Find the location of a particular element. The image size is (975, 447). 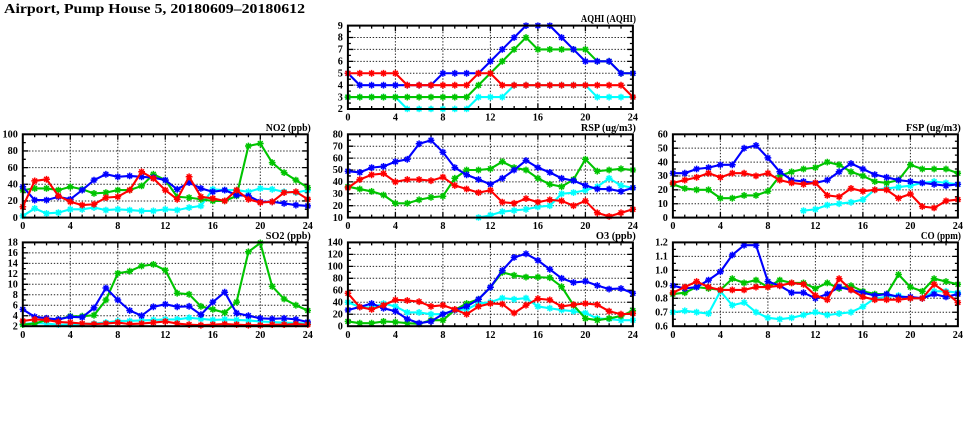

svg-text: O3 (ppb) is located at coordinates (616, 236).